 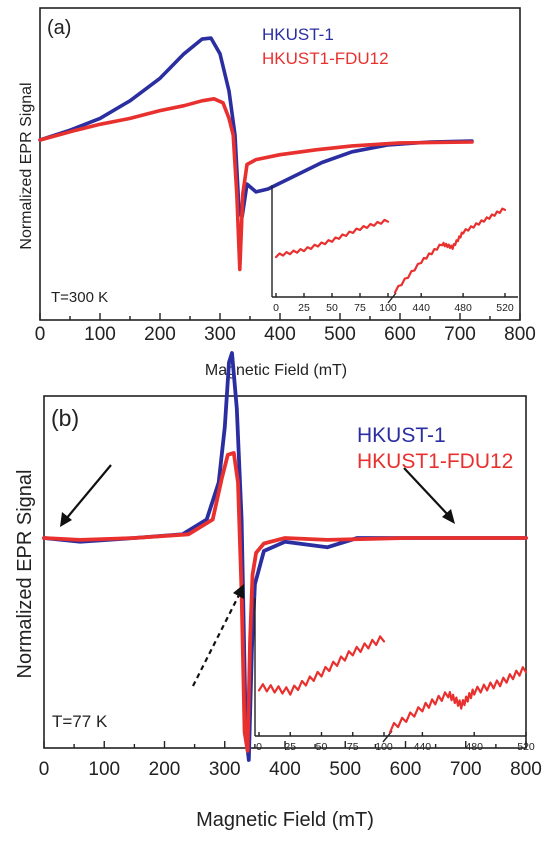 What do you see at coordinates (426, 492) in the screenshot?
I see `arrow-right` at bounding box center [426, 492].